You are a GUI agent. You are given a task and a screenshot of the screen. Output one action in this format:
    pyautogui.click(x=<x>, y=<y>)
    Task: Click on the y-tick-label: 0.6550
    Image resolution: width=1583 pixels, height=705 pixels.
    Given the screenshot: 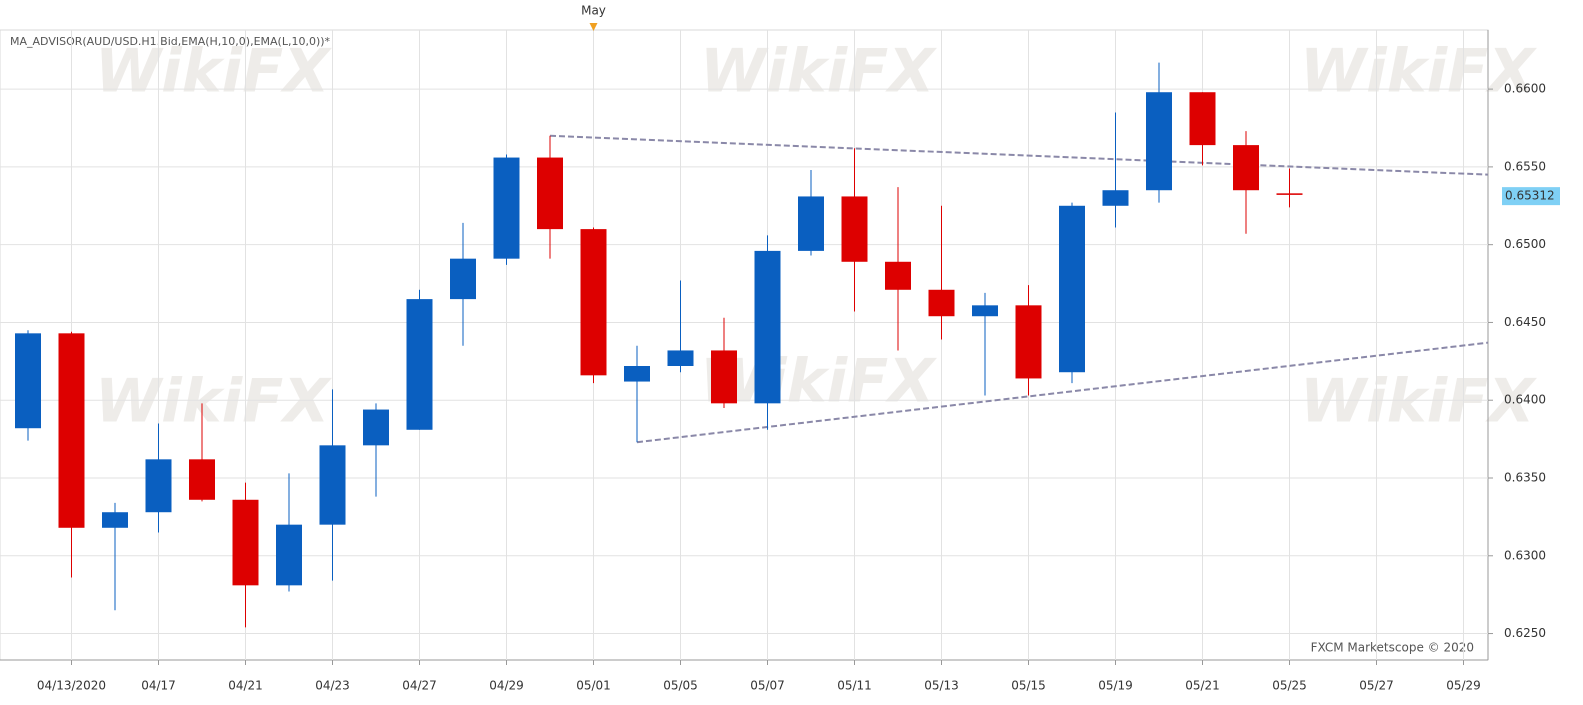 What is the action you would take?
    pyautogui.click(x=1525, y=166)
    